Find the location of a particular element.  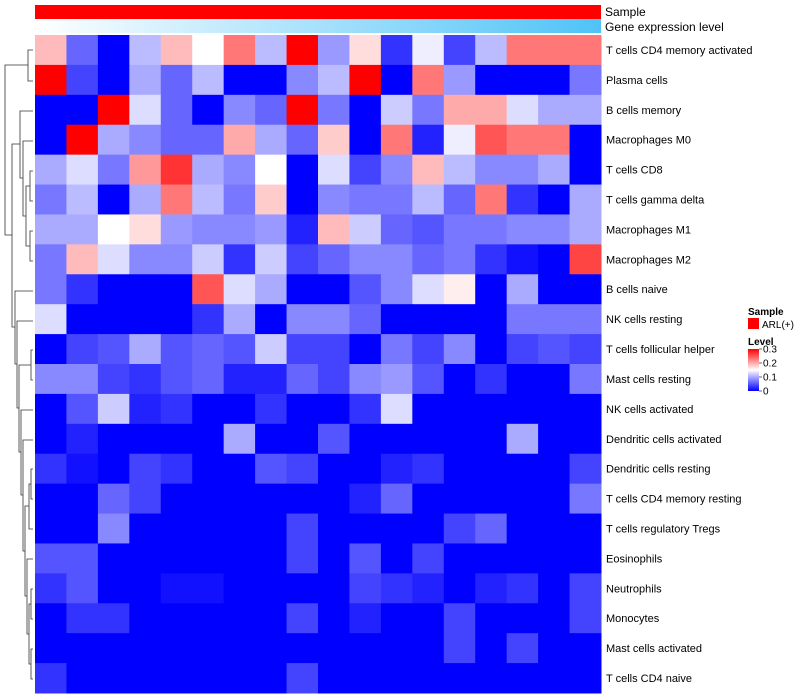

legend-sample-item: ARL(+) is located at coordinates (778, 325).